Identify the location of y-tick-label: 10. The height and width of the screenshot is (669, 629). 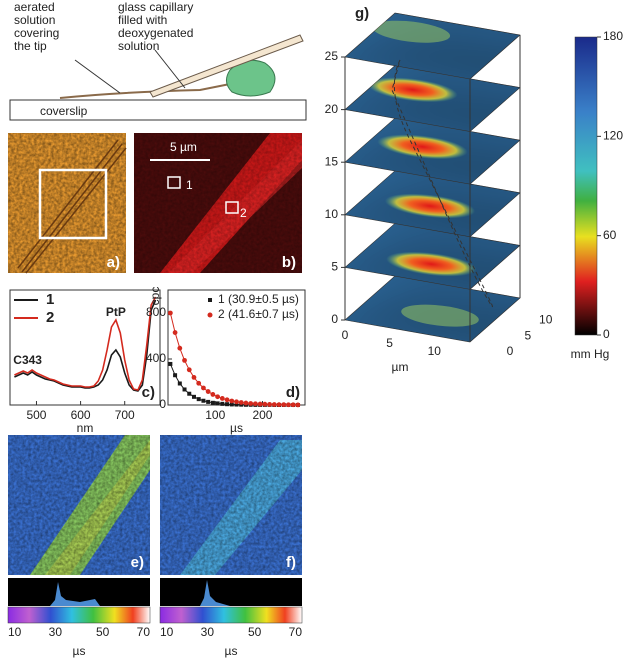
(546, 320).